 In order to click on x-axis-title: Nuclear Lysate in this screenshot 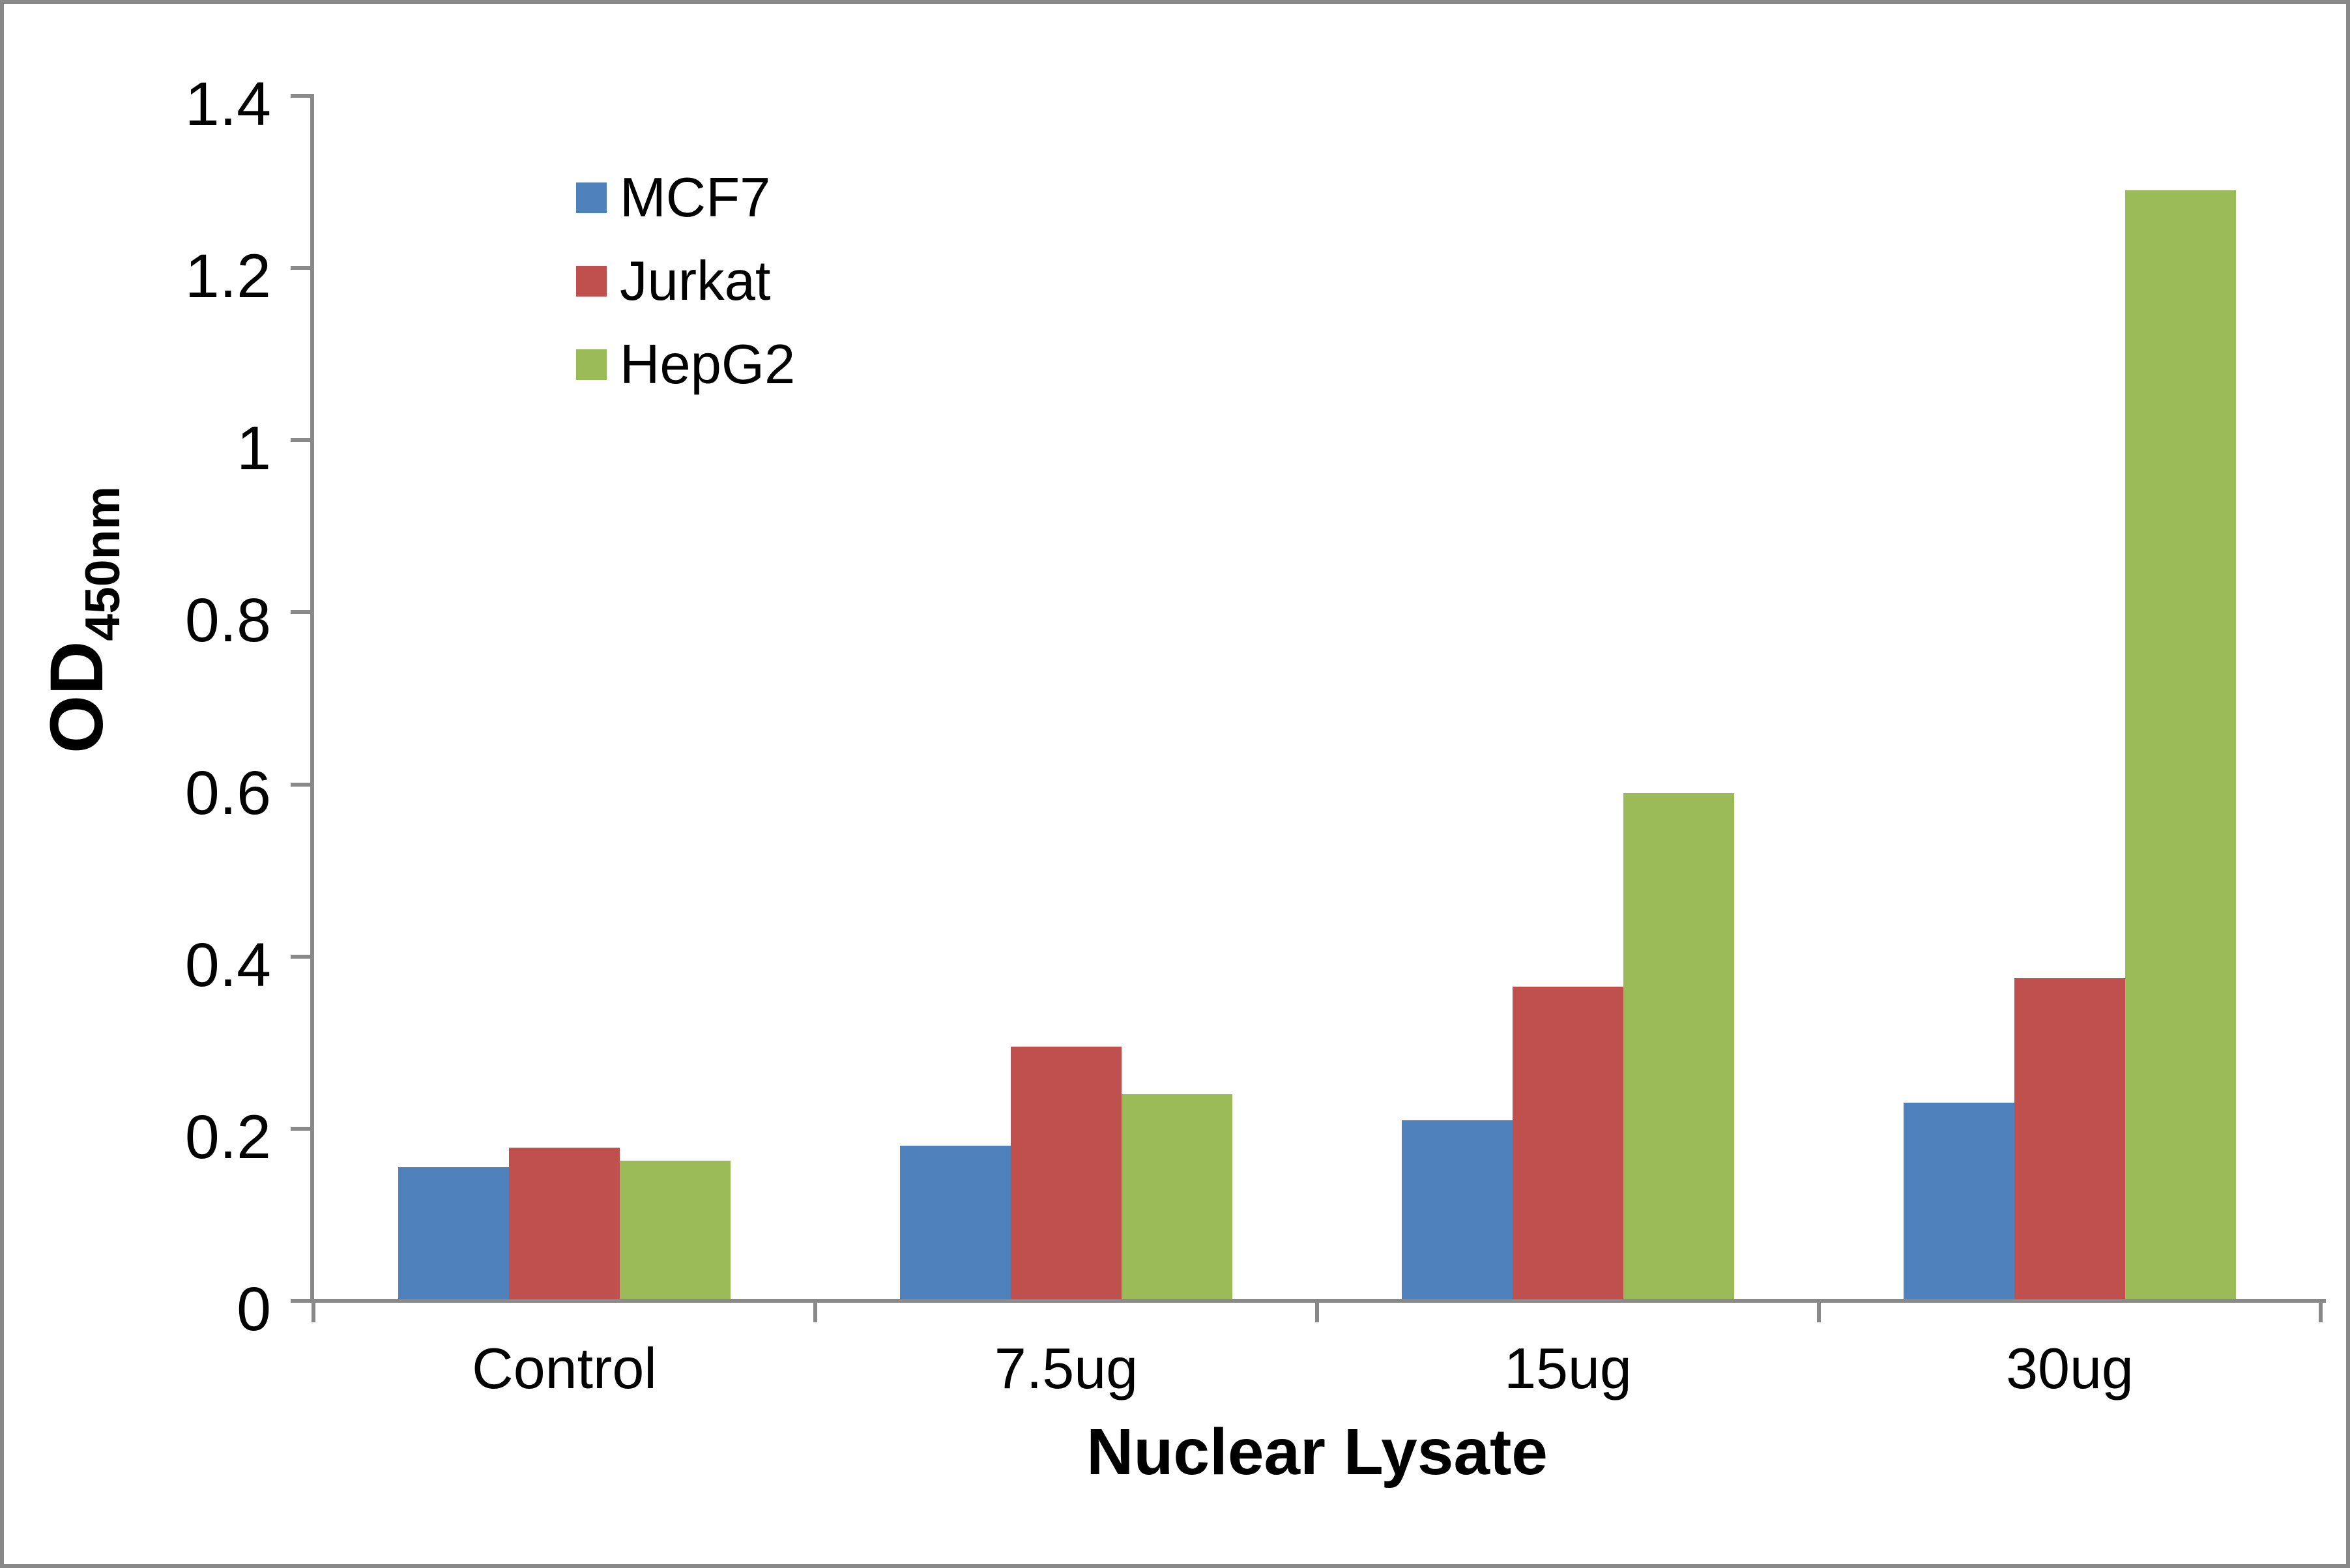, I will do `click(1317, 1452)`.